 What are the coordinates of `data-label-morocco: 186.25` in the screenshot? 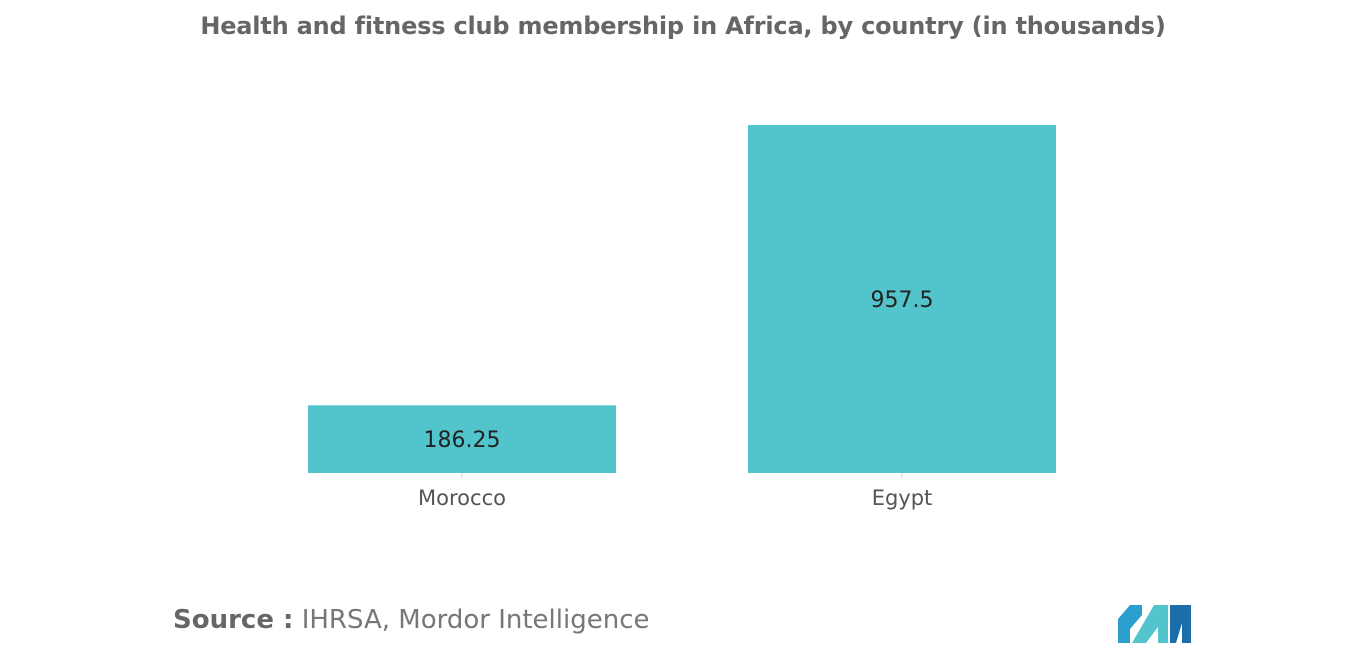 It's located at (462, 440).